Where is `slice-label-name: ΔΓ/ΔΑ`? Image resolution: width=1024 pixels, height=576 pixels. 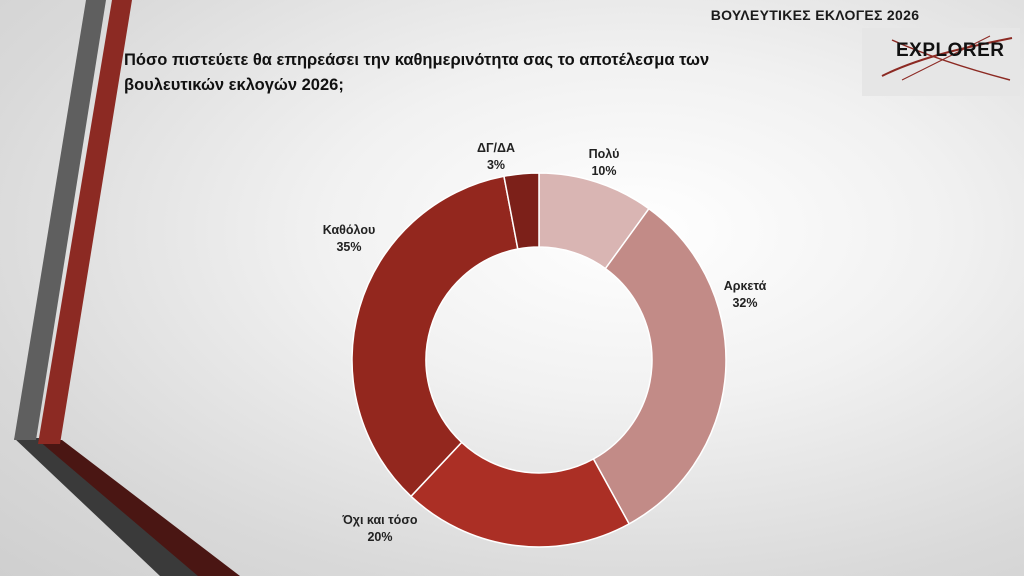 slice-label-name: ΔΓ/ΔΑ is located at coordinates (496, 148).